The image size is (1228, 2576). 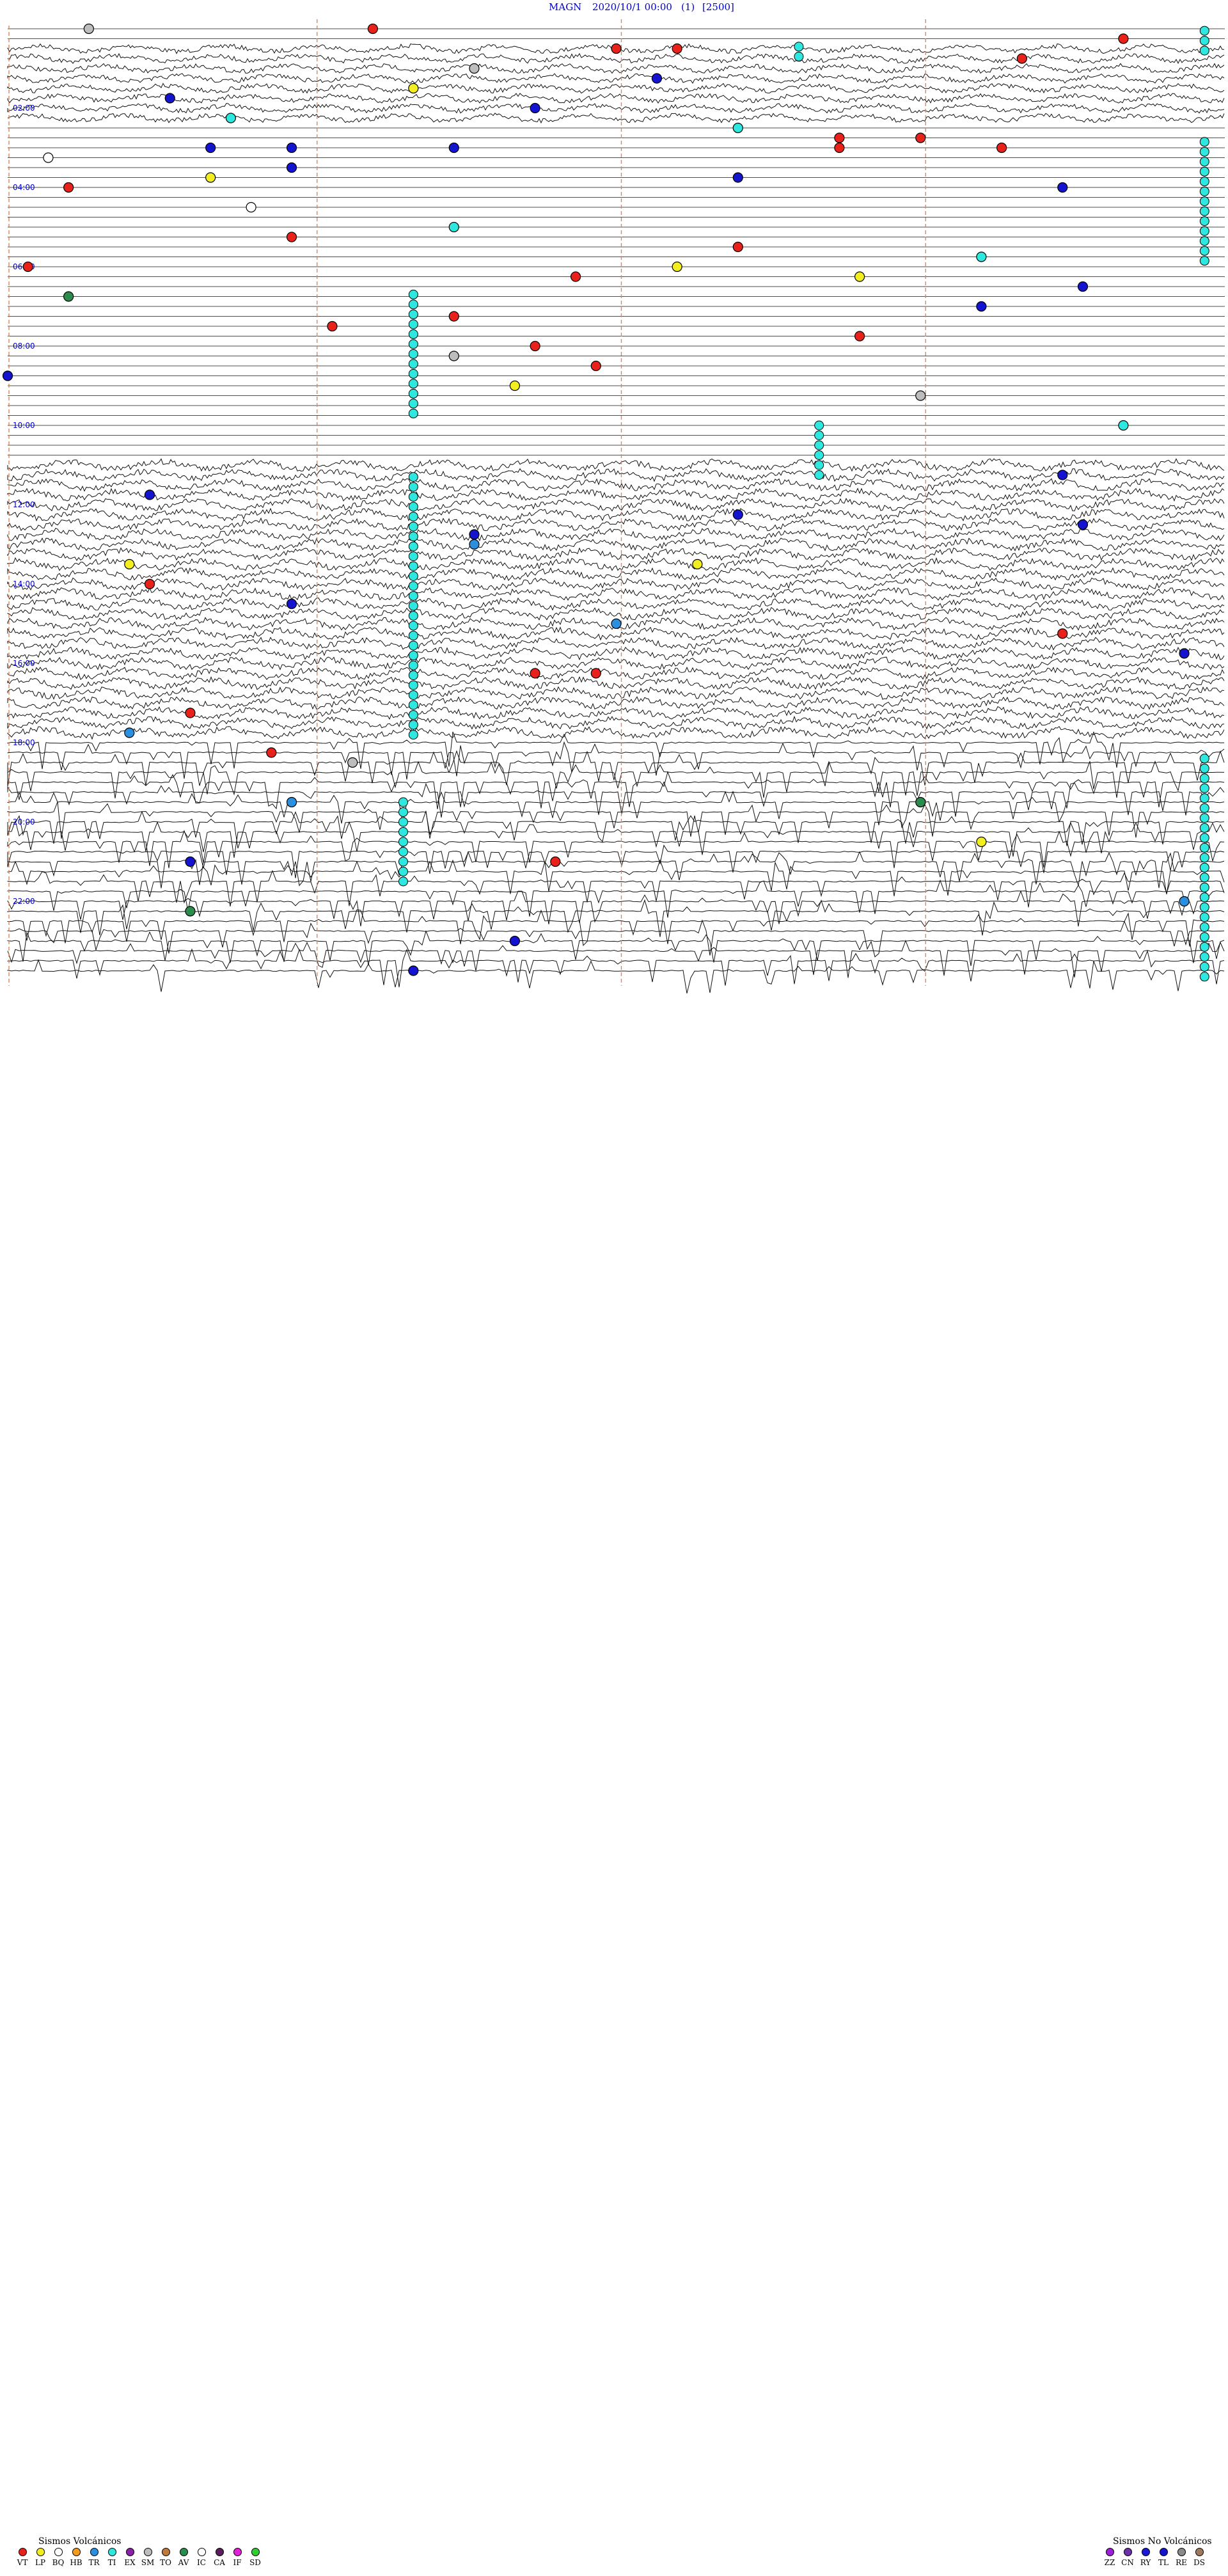 I want to click on legend-volcanic-label: IF, so click(x=237, y=2562).